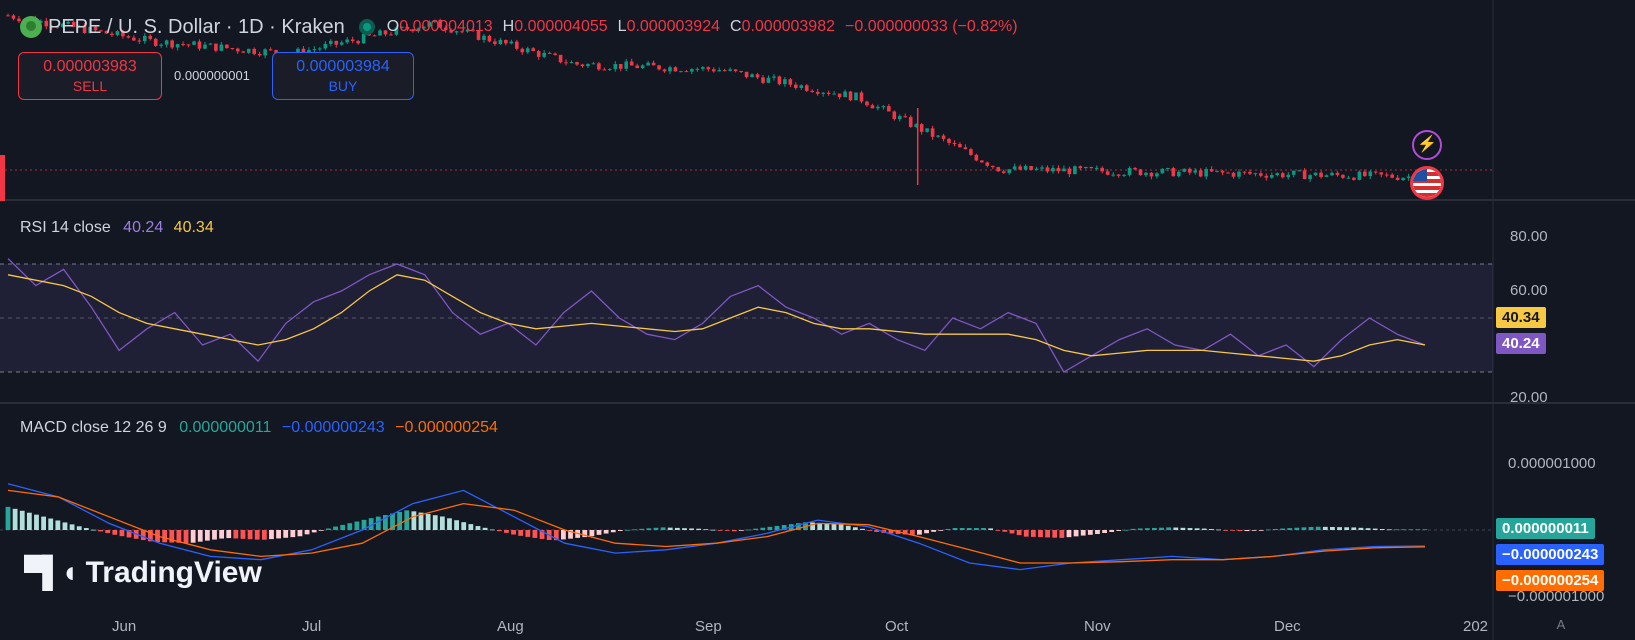 This screenshot has height=640, width=1635. What do you see at coordinates (196, 26) in the screenshot?
I see `symbol-title: PEPE / U. S. Dollar · 1D · Kraken` at bounding box center [196, 26].